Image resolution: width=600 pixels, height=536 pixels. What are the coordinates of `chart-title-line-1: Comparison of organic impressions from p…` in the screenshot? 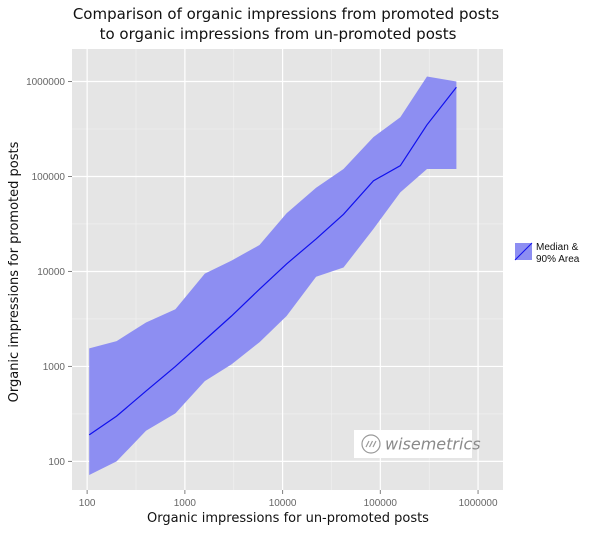 It's located at (286, 14).